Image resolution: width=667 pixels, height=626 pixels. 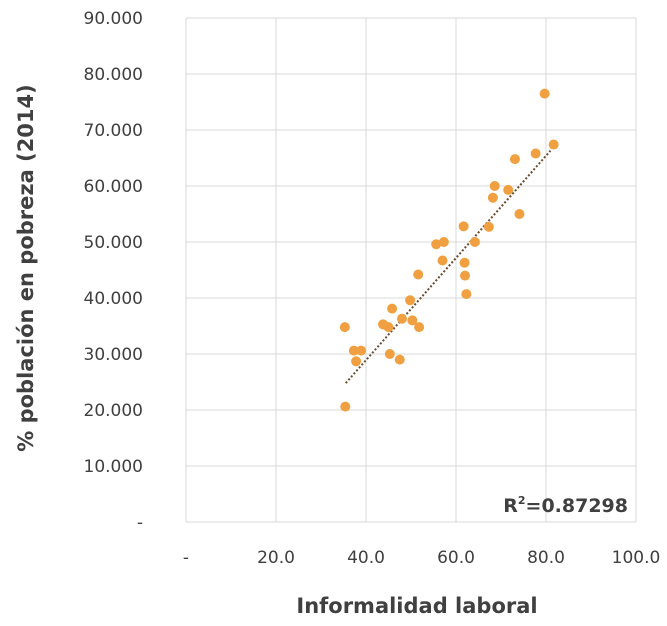 What do you see at coordinates (366, 558) in the screenshot?
I see `x-tick-label: 40.0` at bounding box center [366, 558].